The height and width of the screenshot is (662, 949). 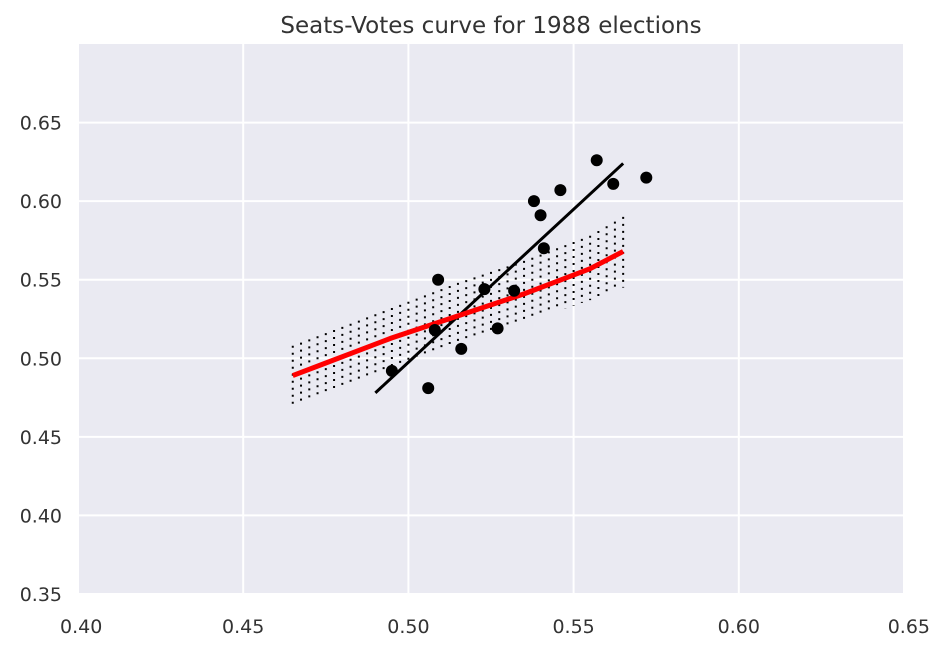 What do you see at coordinates (81, 627) in the screenshot?
I see `x-tick-label: 0.40` at bounding box center [81, 627].